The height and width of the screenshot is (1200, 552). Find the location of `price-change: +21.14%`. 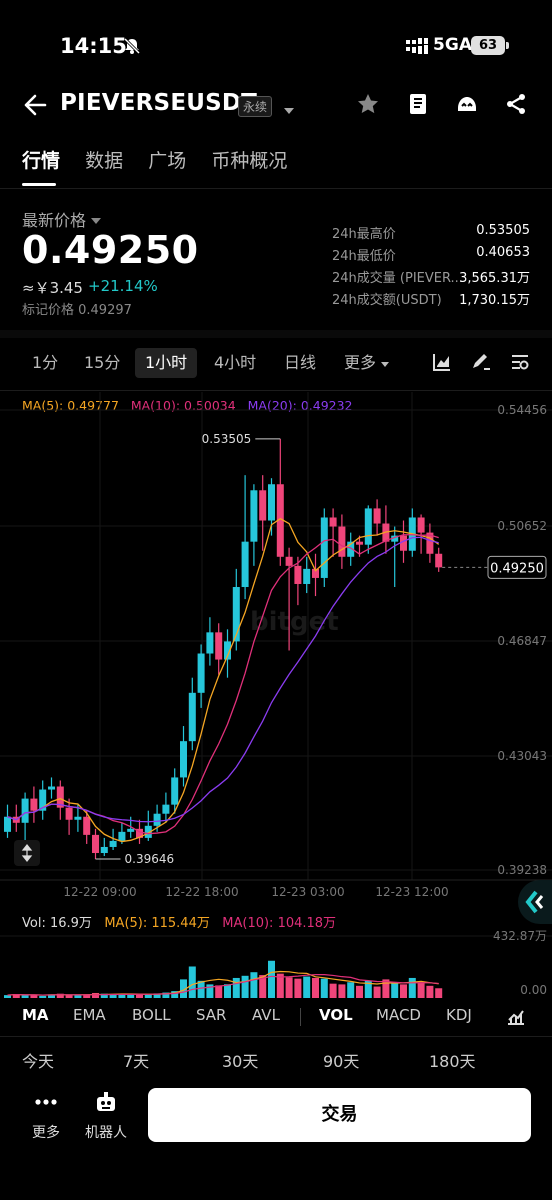

price-change: +21.14% is located at coordinates (123, 286).